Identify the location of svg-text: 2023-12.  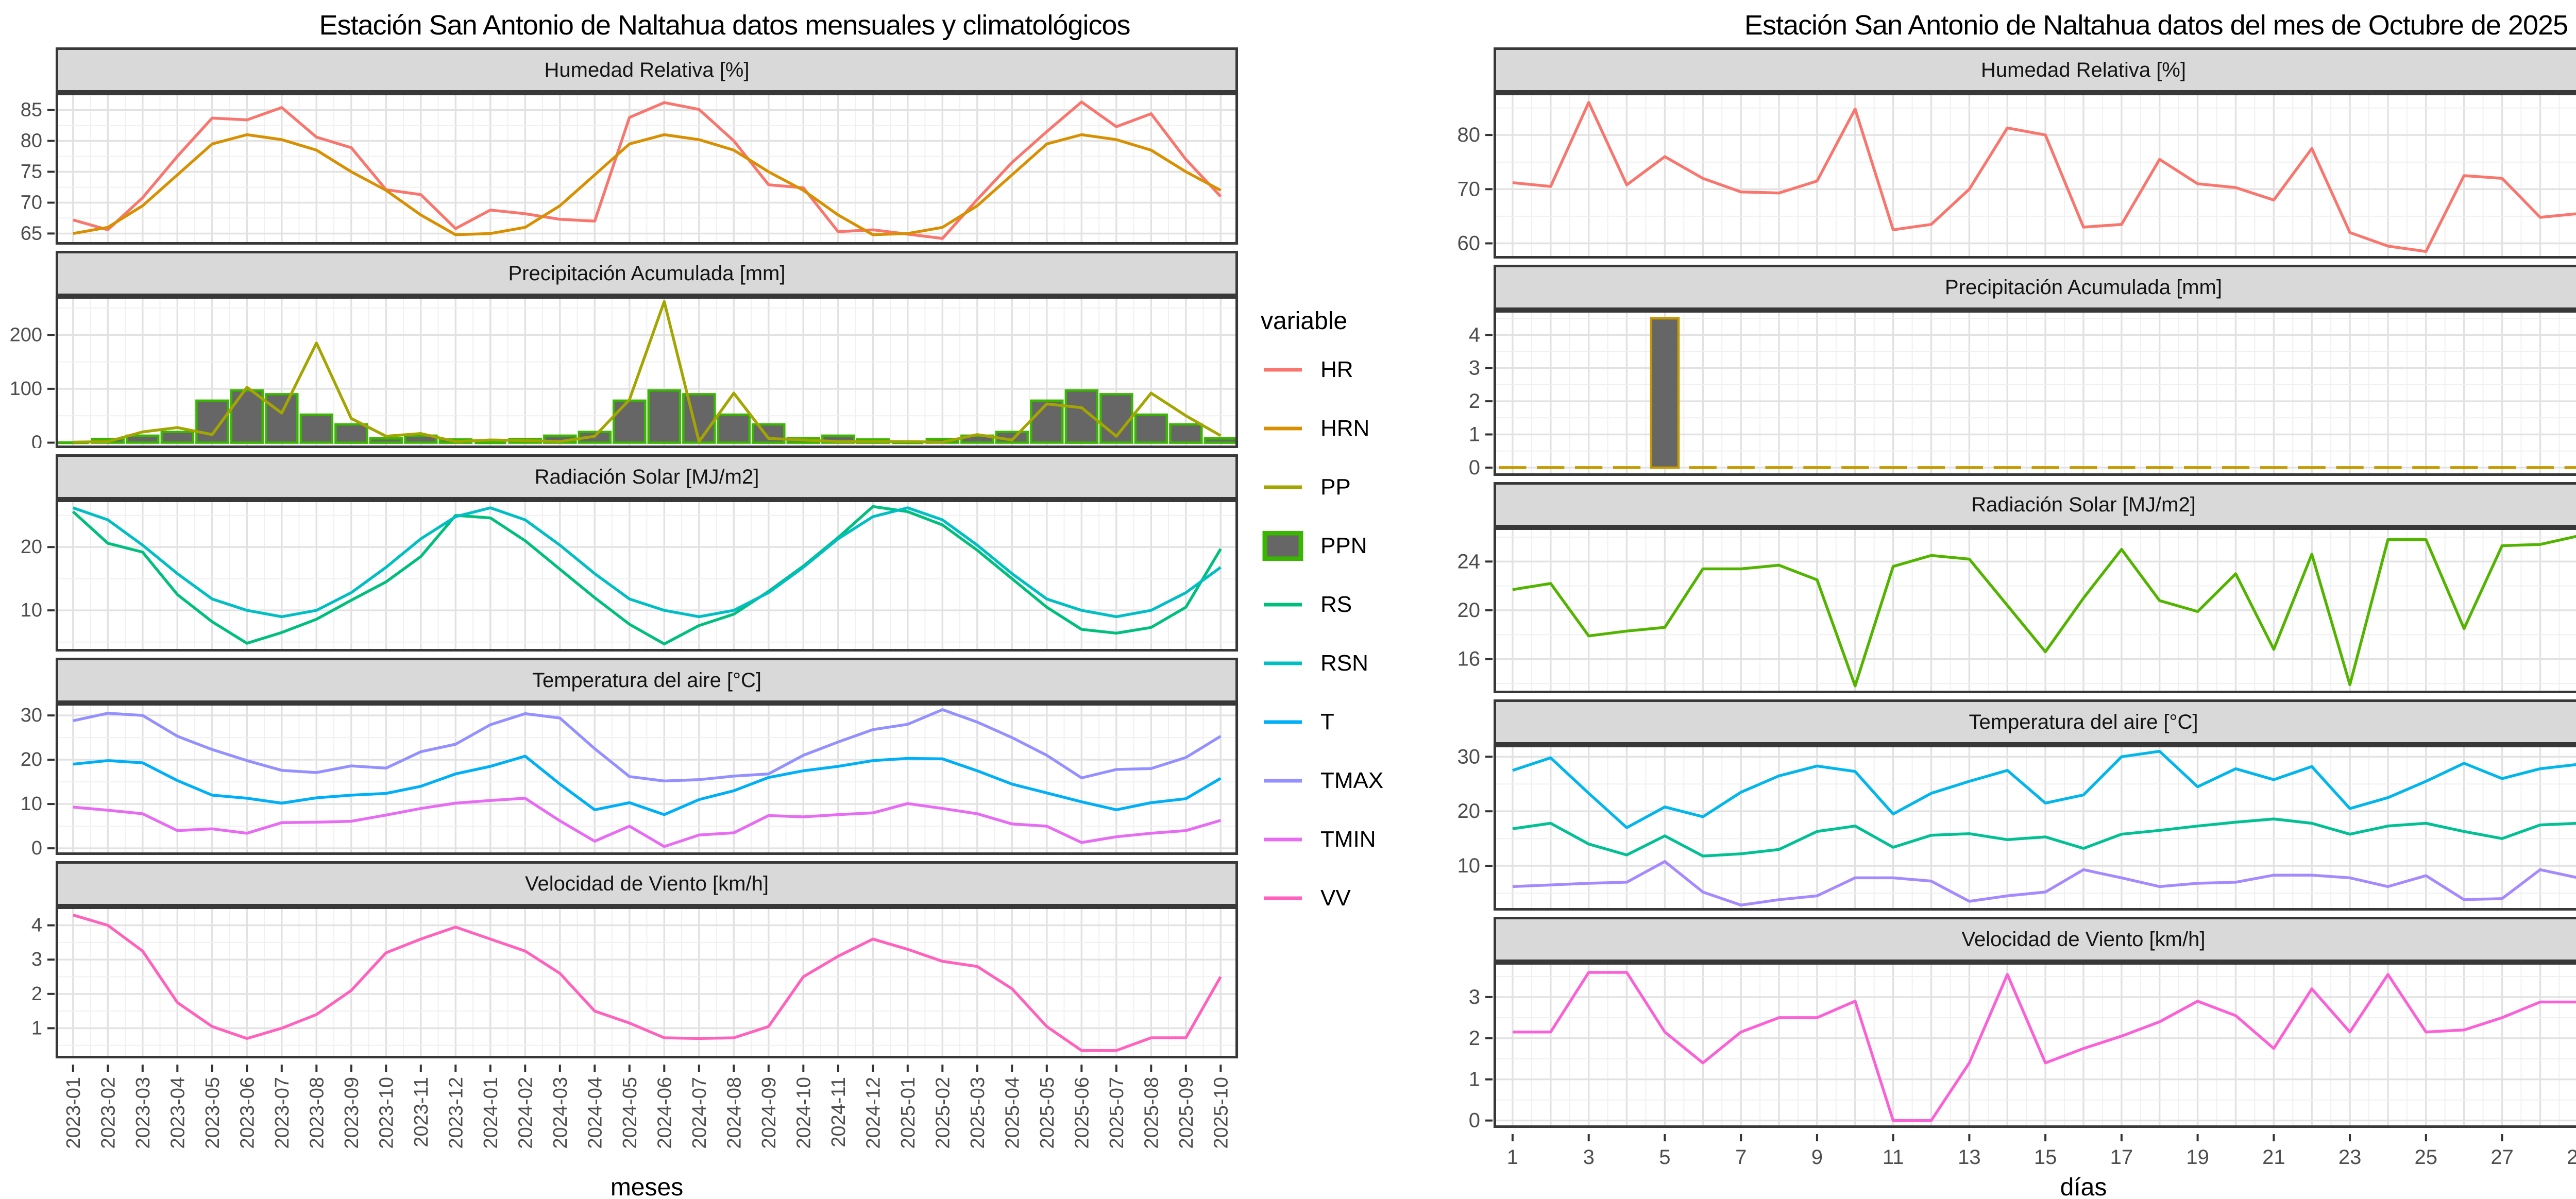
(456, 1113).